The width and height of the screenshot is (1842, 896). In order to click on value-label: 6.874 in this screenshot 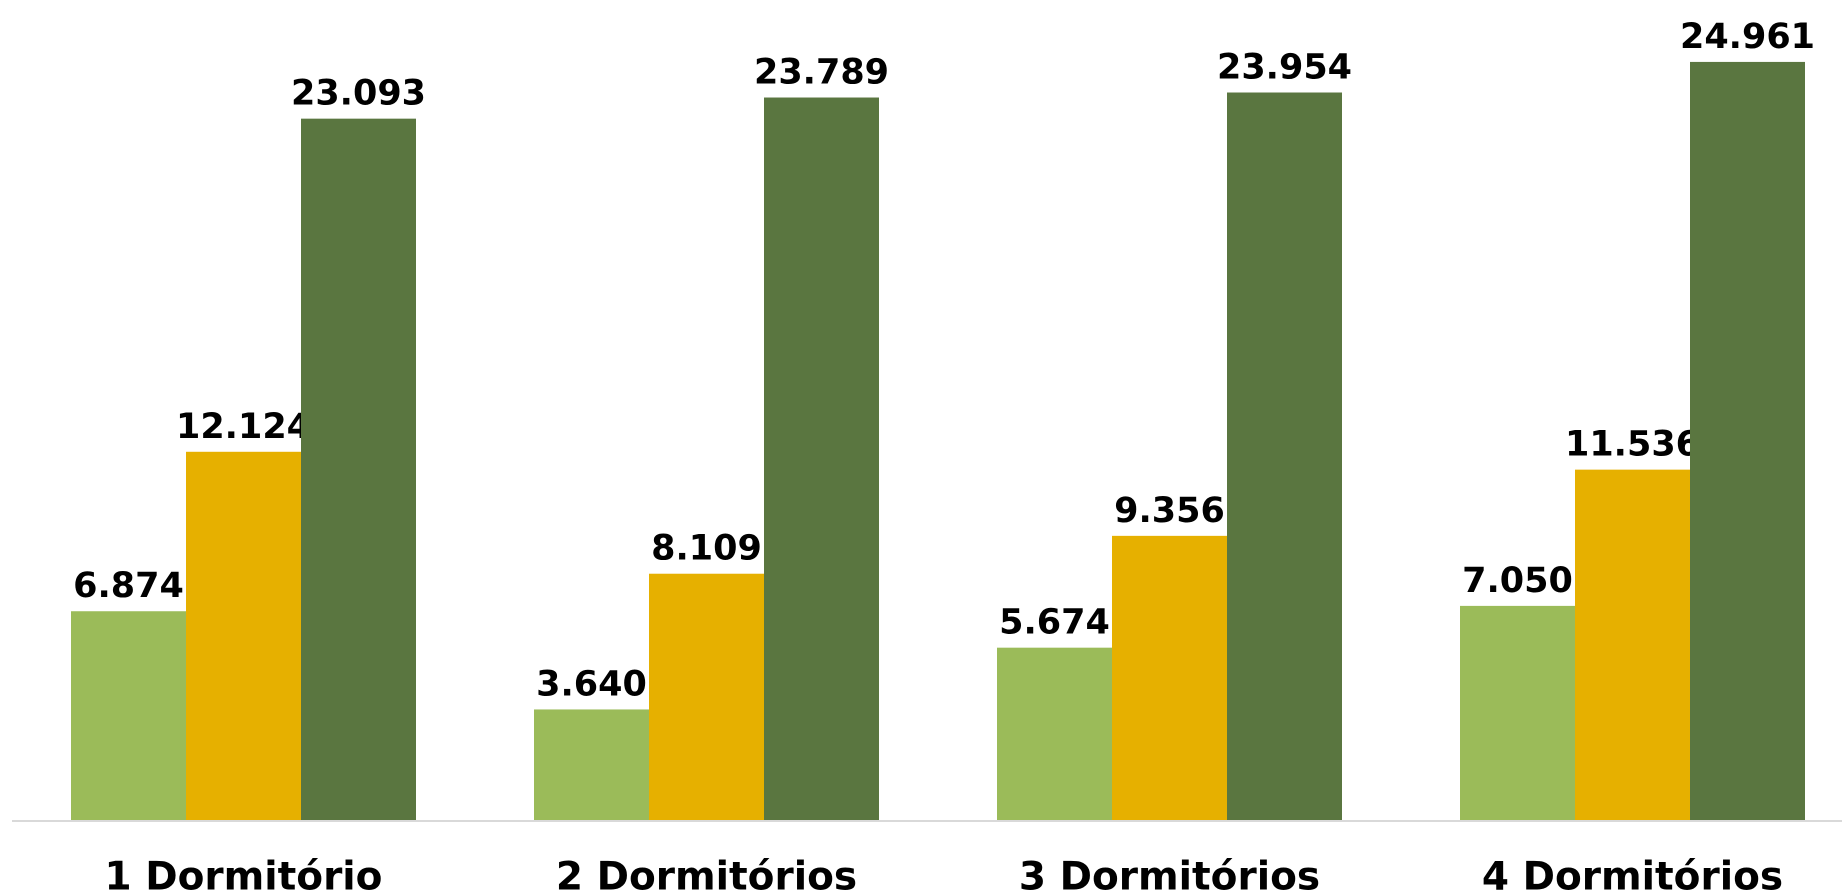, I will do `click(128, 586)`.